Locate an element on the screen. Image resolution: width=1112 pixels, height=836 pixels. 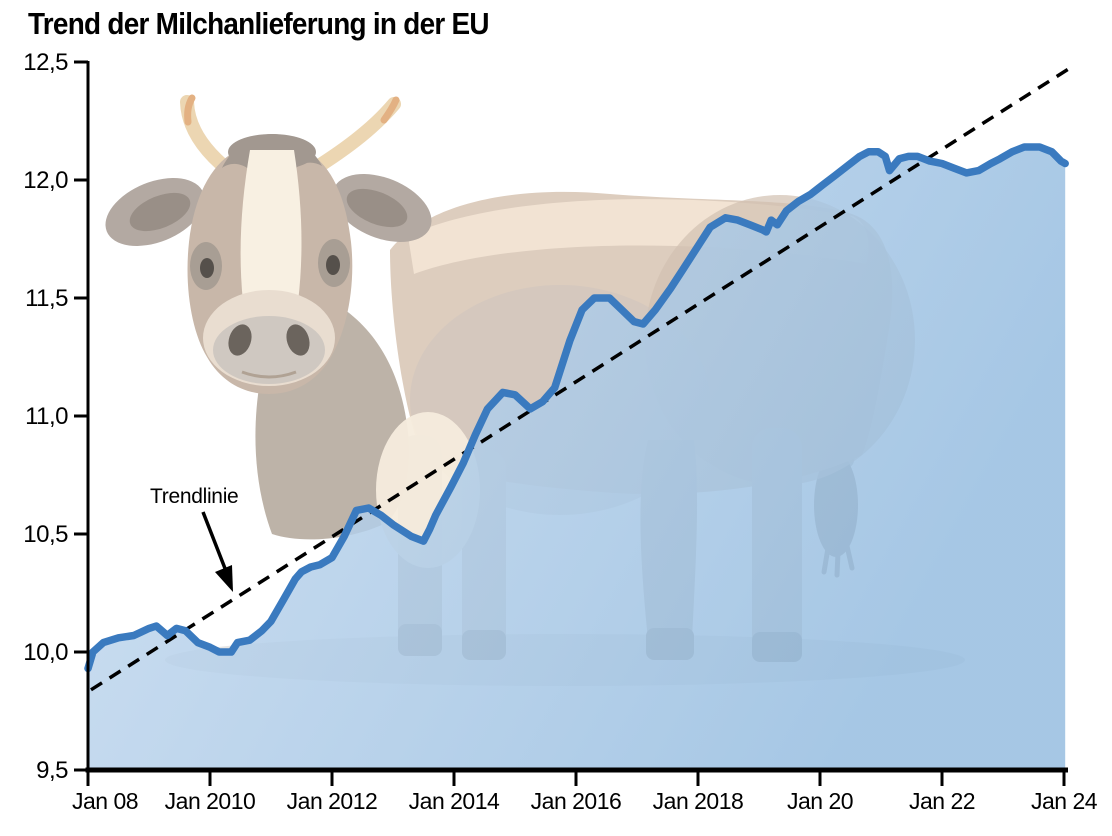
trendline-annotation: Trendlinie is located at coordinates (194, 538).